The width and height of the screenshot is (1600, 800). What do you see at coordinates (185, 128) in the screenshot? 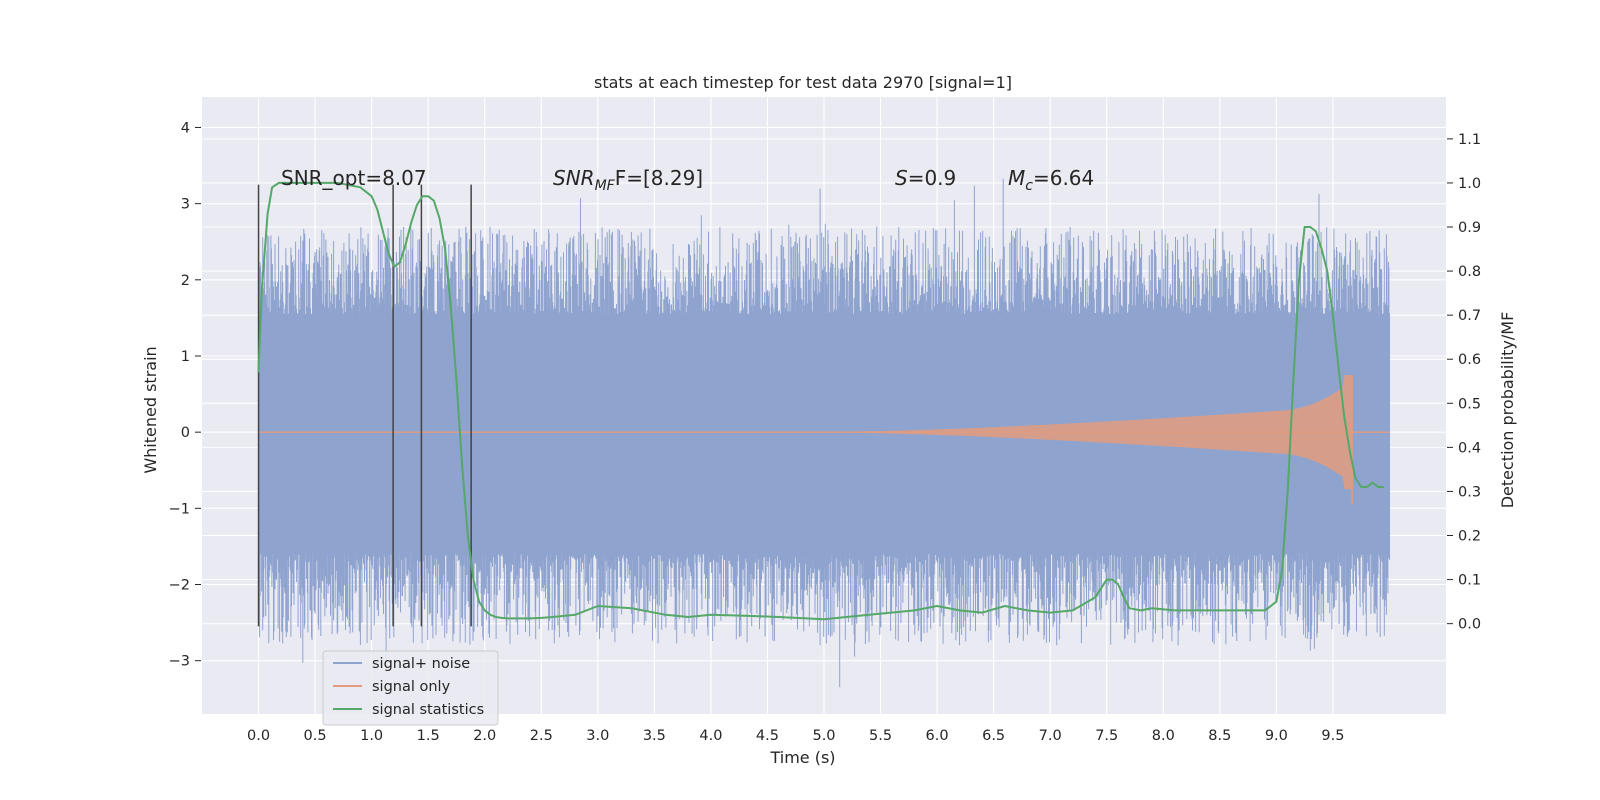
I see `y-tick-label: 4` at bounding box center [185, 128].